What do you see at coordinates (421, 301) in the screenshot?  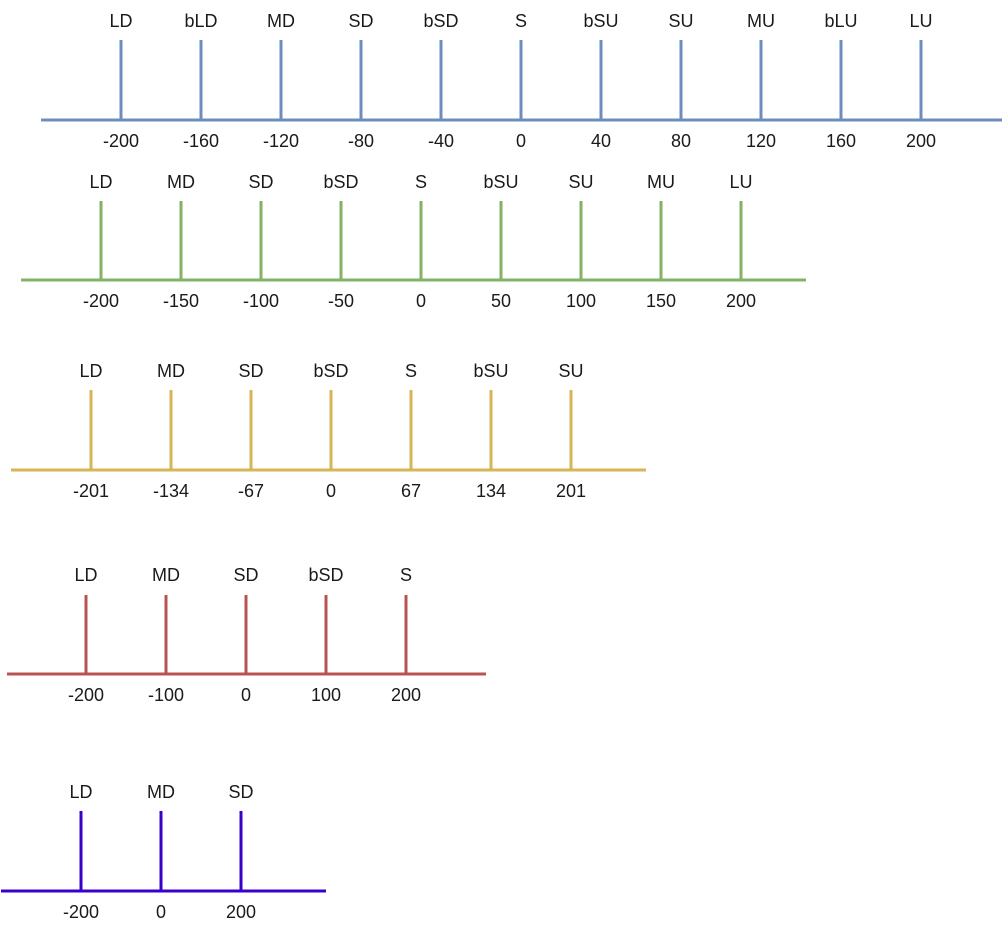 I see `scale-2-tick-value: 0` at bounding box center [421, 301].